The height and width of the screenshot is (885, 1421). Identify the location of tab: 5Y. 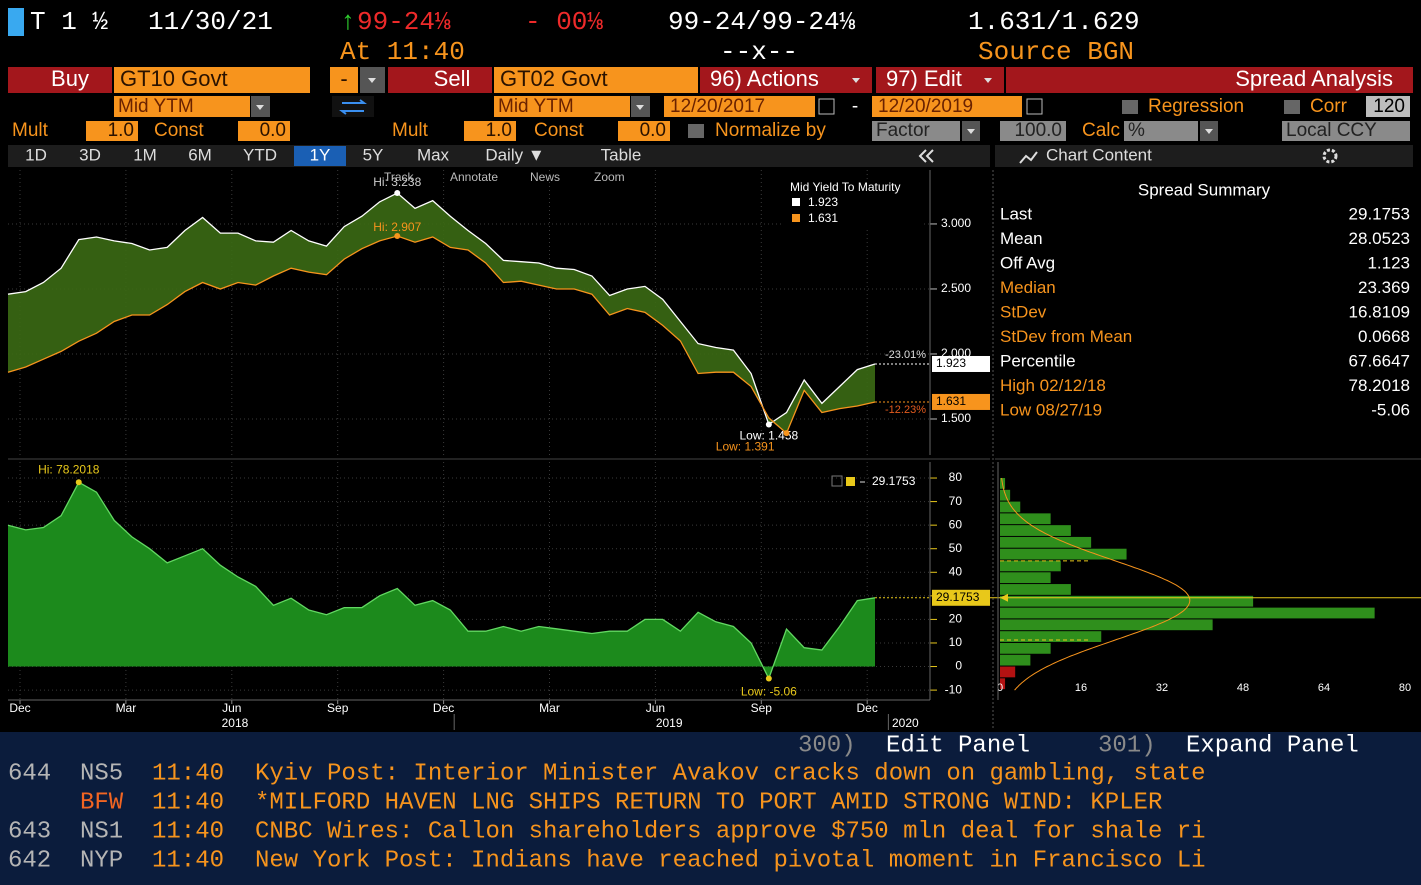
(373, 154).